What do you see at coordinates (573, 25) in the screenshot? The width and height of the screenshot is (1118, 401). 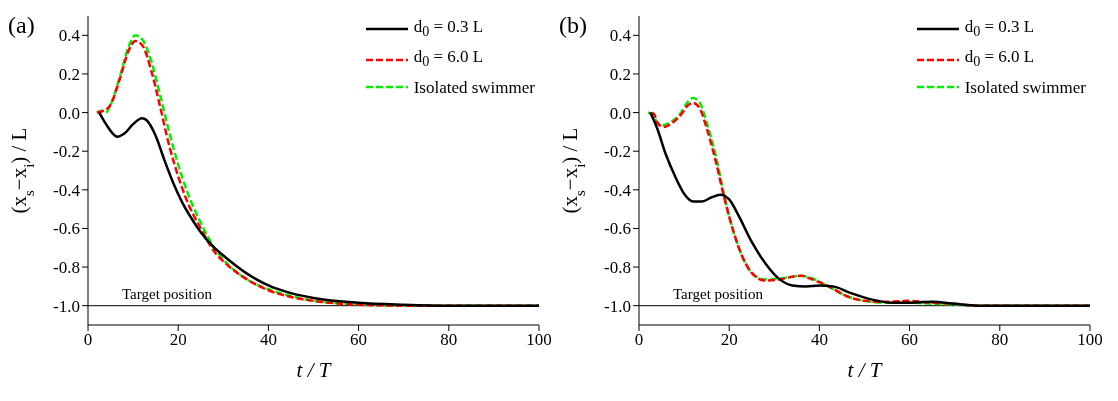 I see `chart-title: (b)` at bounding box center [573, 25].